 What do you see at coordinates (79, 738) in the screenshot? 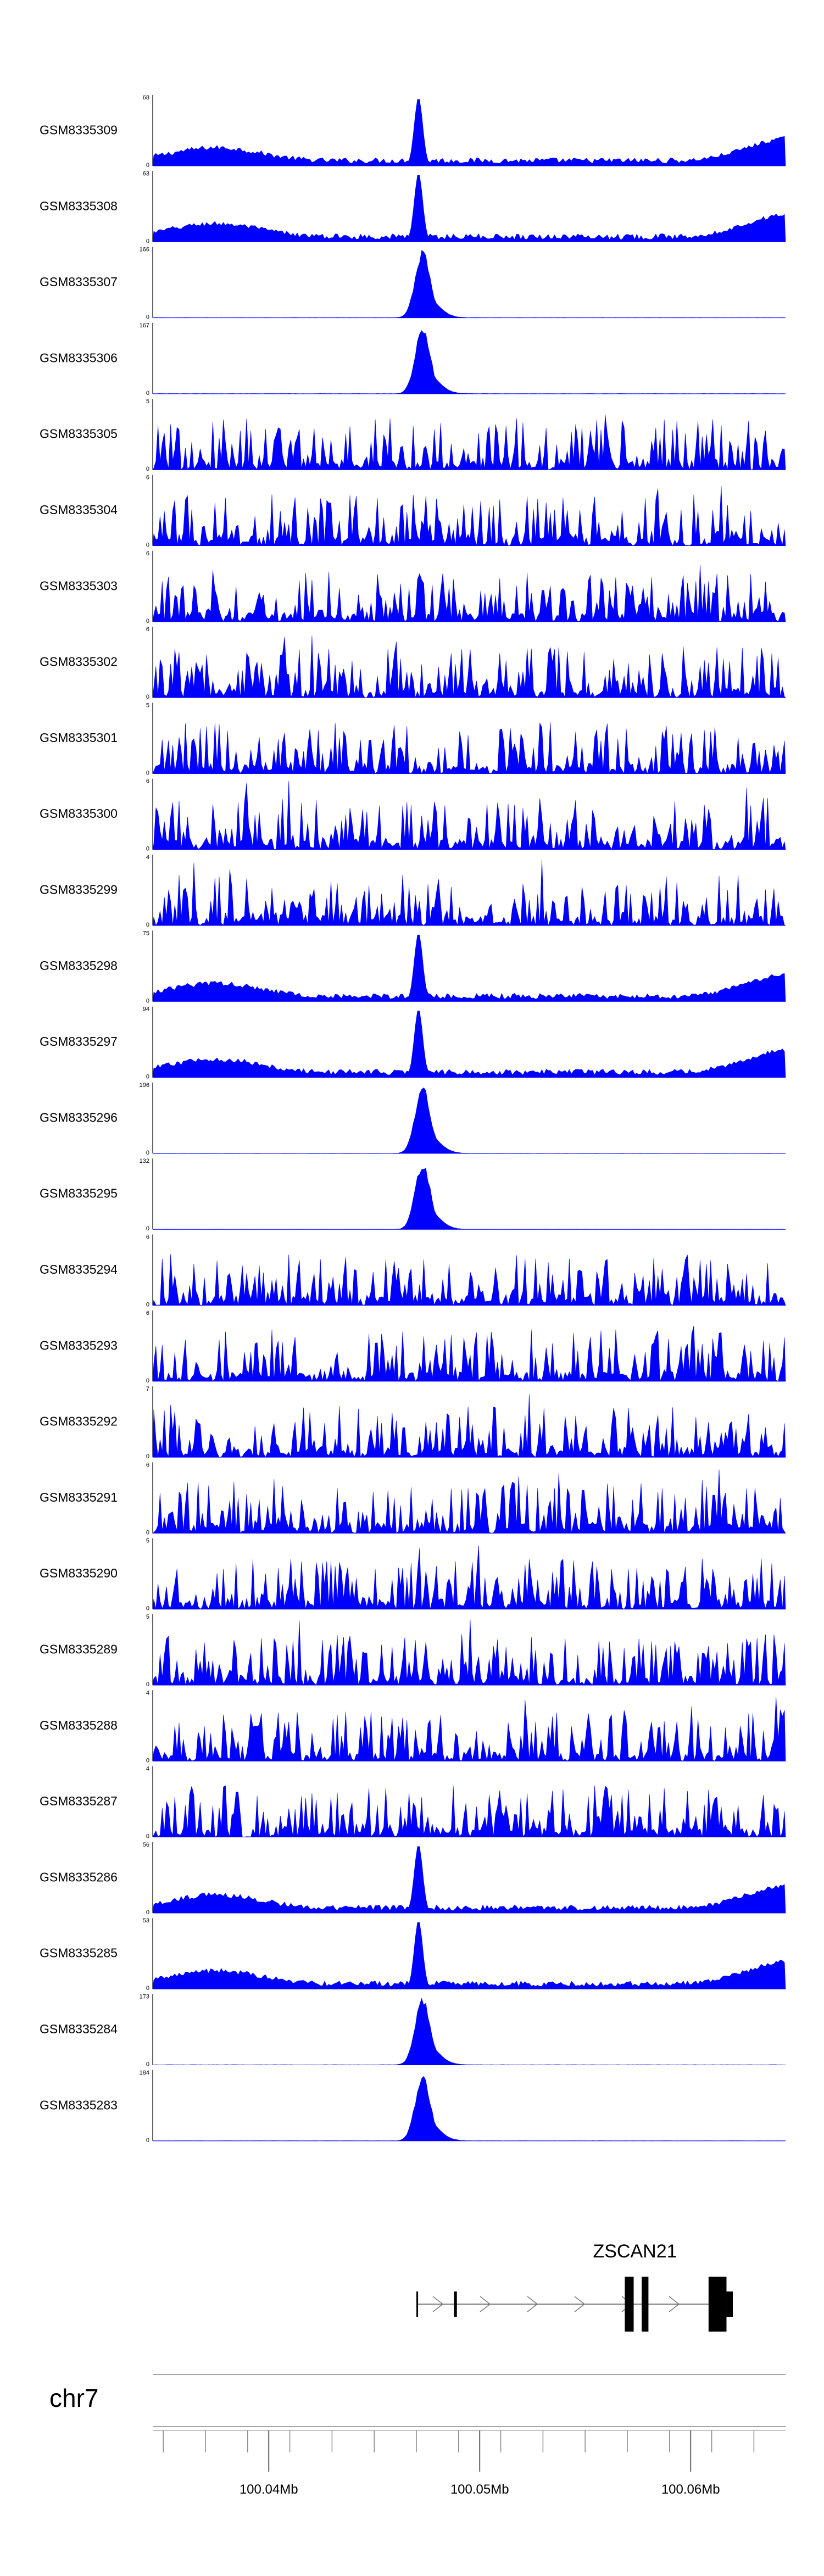
I see `track-label: GSM8335301` at bounding box center [79, 738].